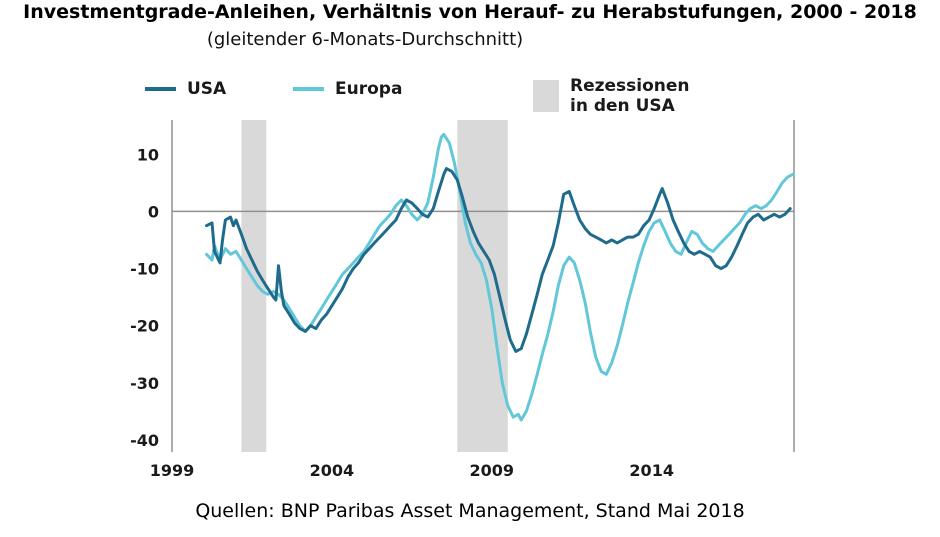 The height and width of the screenshot is (537, 940). What do you see at coordinates (651, 470) in the screenshot?
I see `x-tick-label: 2014` at bounding box center [651, 470].